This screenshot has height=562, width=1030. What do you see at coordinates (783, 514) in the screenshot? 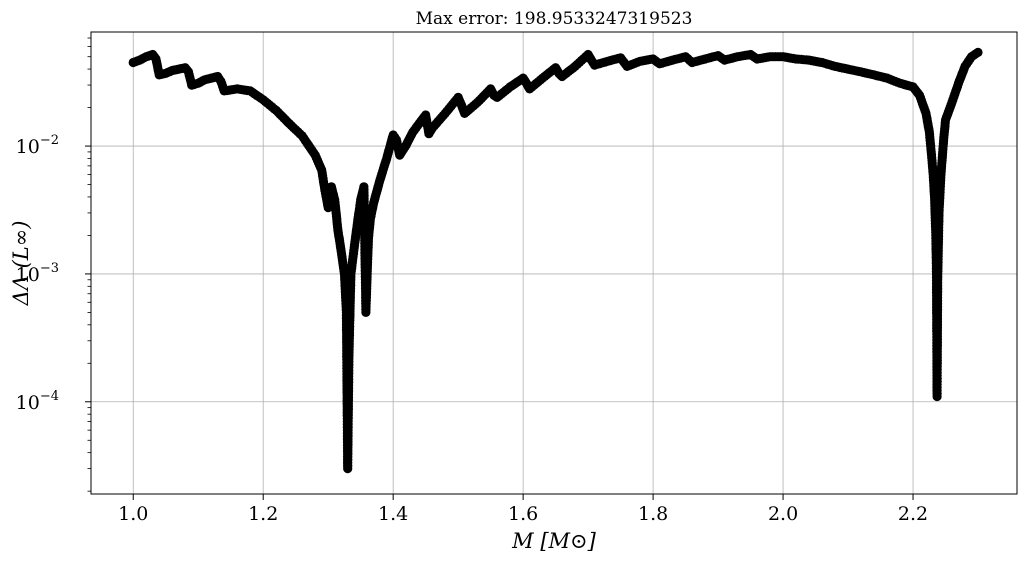
I see `x-tick-label: 2.0` at bounding box center [783, 514].